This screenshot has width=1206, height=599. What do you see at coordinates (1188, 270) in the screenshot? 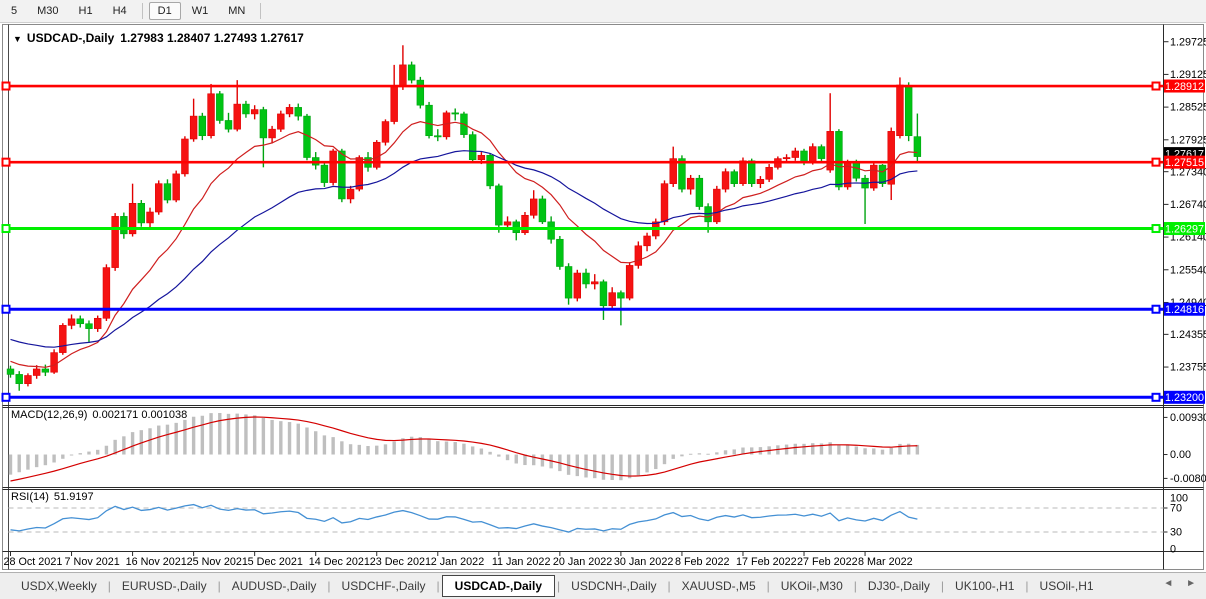
I see `svg-text: 1.25540` at bounding box center [1188, 270].